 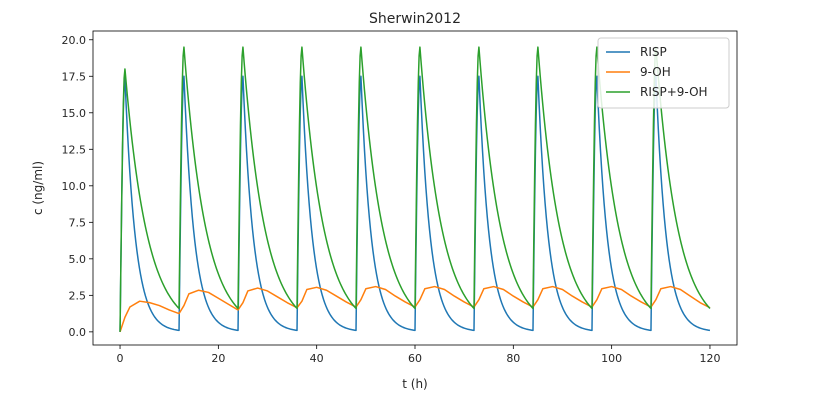 I want to click on x-tick-label: 0, so click(x=120, y=358).